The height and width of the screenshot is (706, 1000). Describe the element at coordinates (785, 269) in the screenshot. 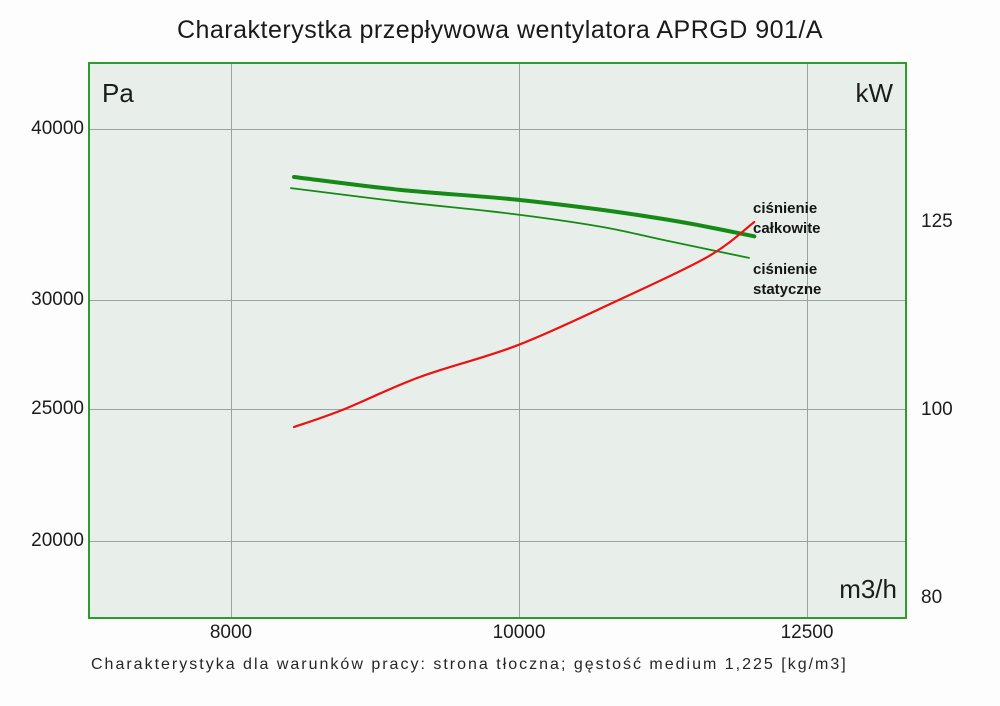

I see `static-pressure-label-line1: ciśnienie` at that location.